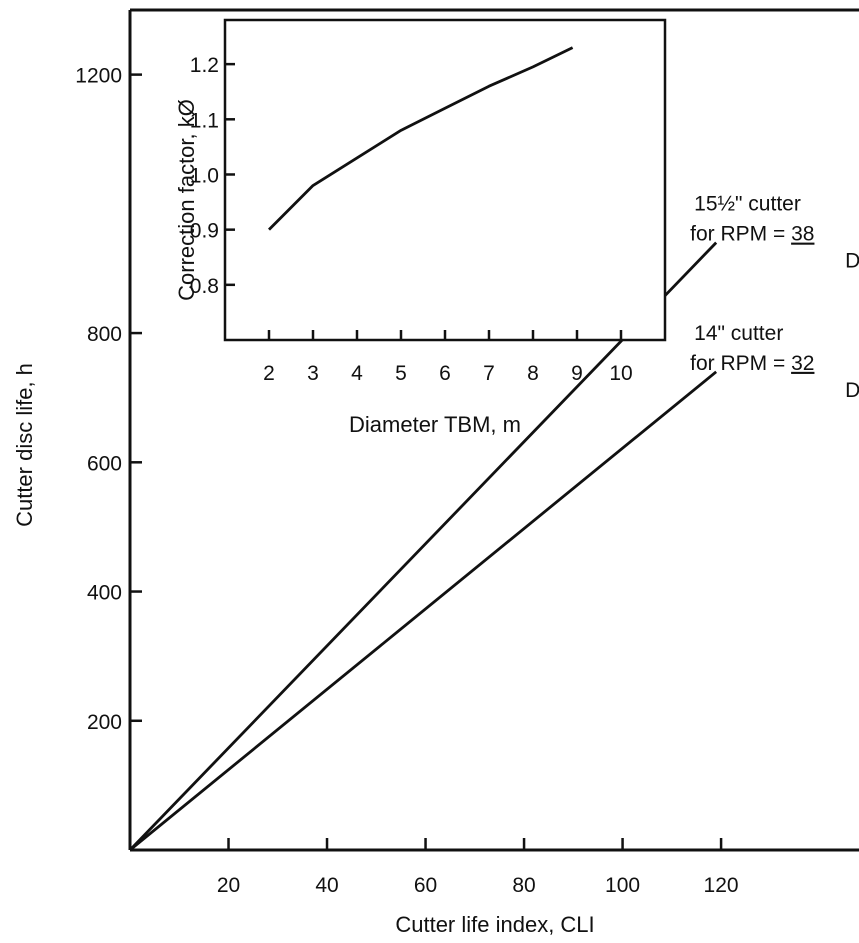  I want to click on inset-series, so click(421, 138).